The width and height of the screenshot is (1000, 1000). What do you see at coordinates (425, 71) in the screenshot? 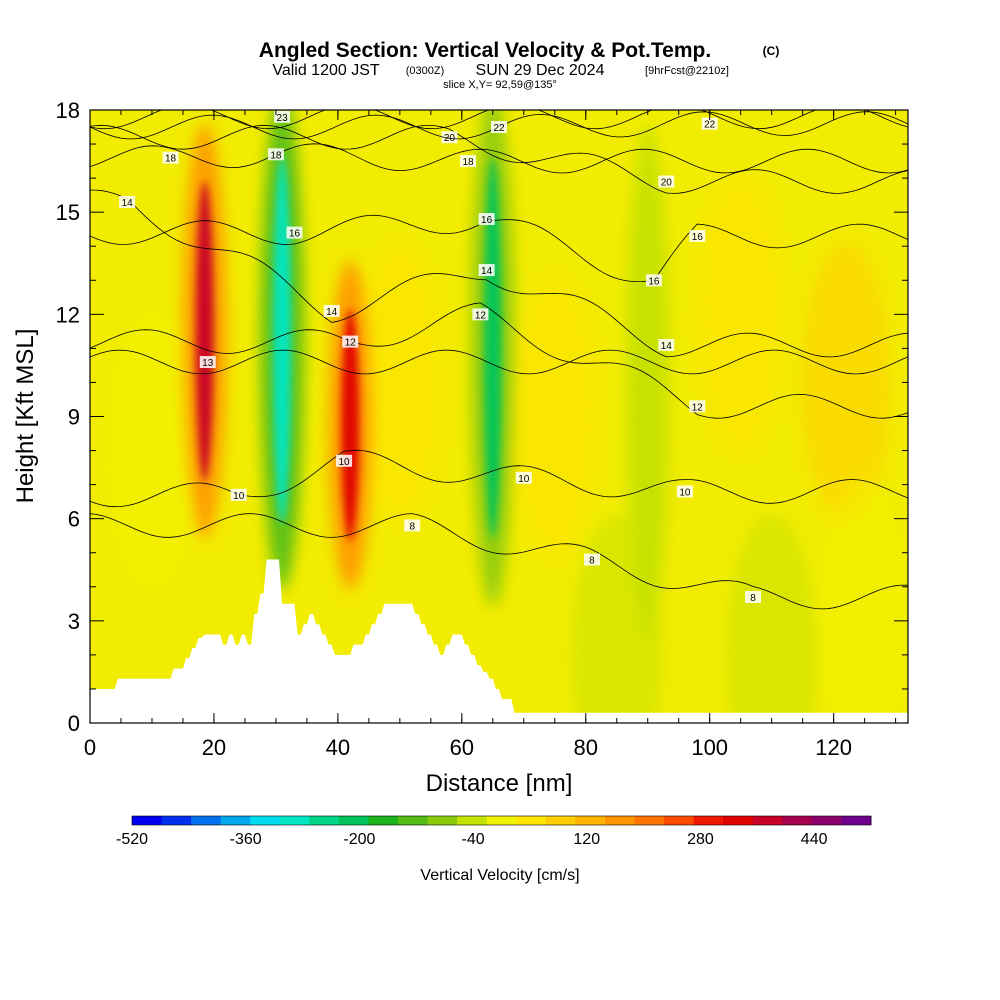
I see `valid-zulu-label: (0300Z)` at bounding box center [425, 71].